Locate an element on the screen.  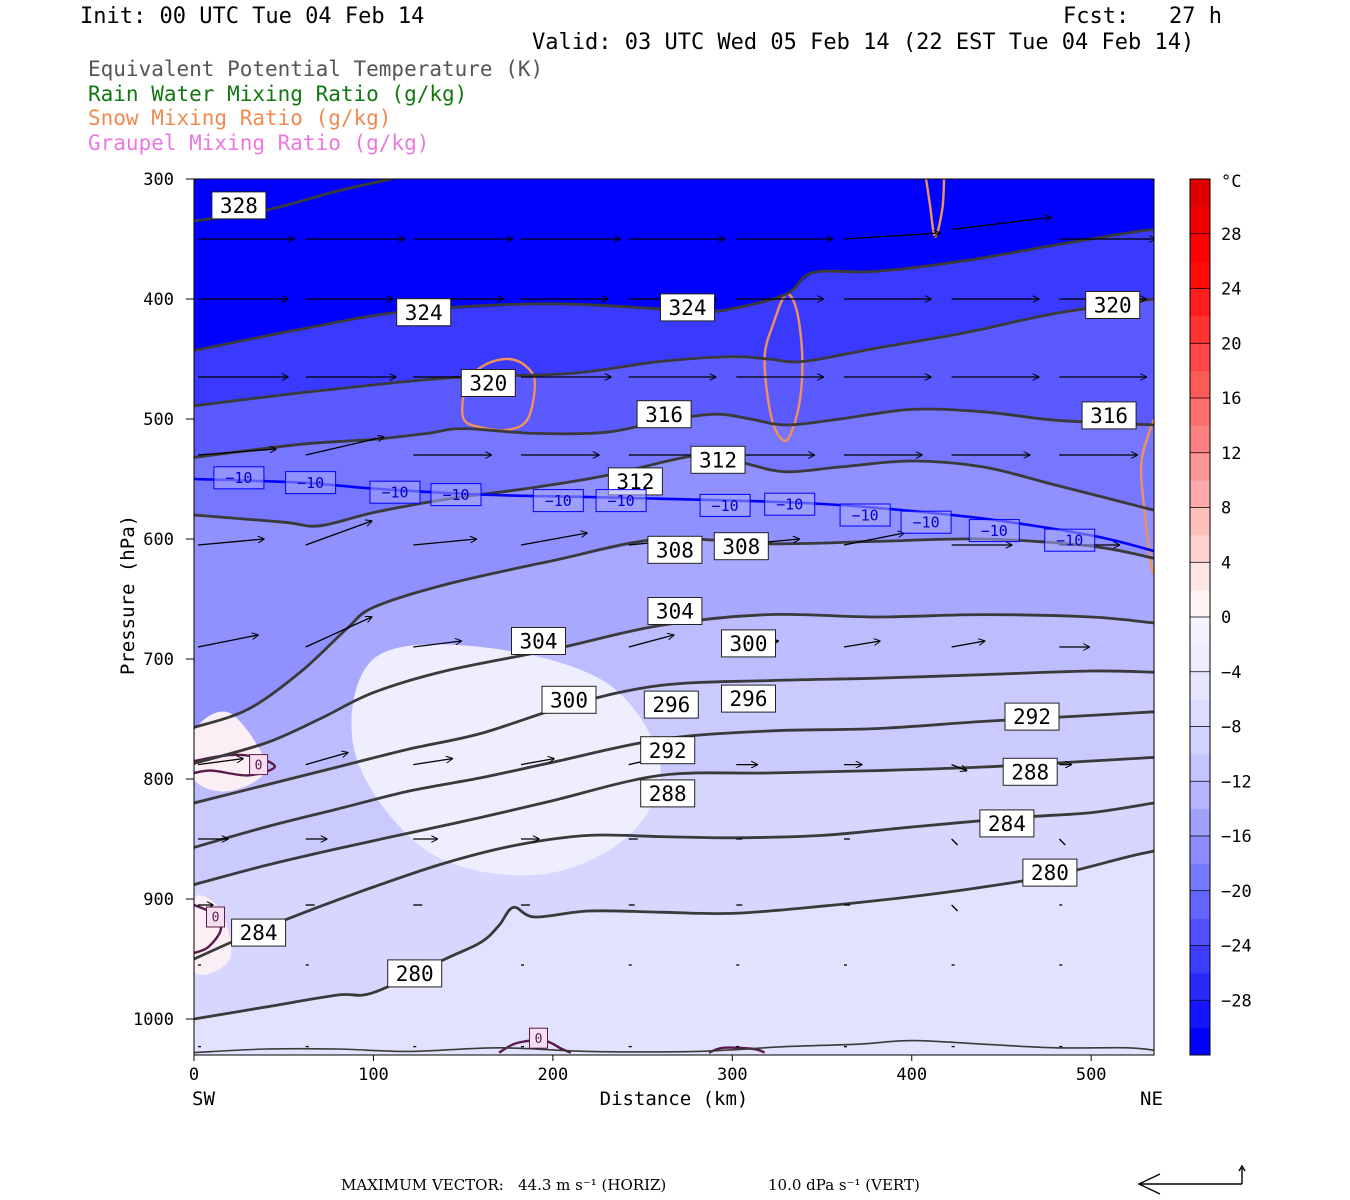
snow-contour is located at coordinates (783, 367).